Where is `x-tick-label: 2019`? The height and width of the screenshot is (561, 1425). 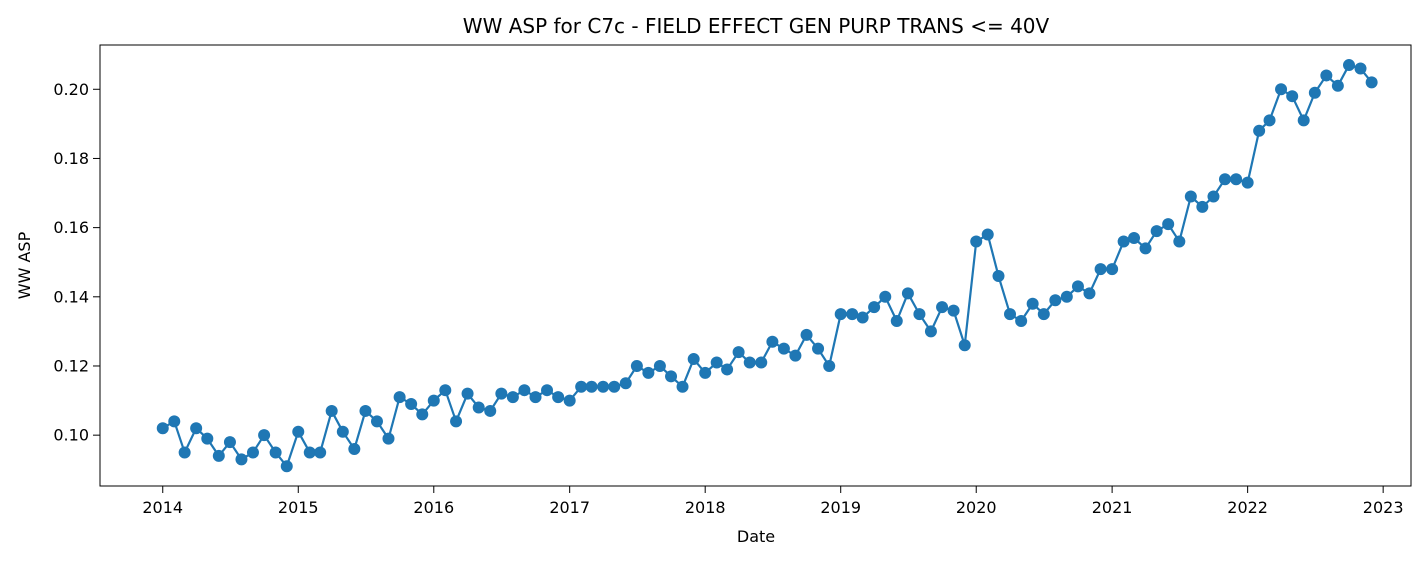 x-tick-label: 2019 is located at coordinates (840, 507).